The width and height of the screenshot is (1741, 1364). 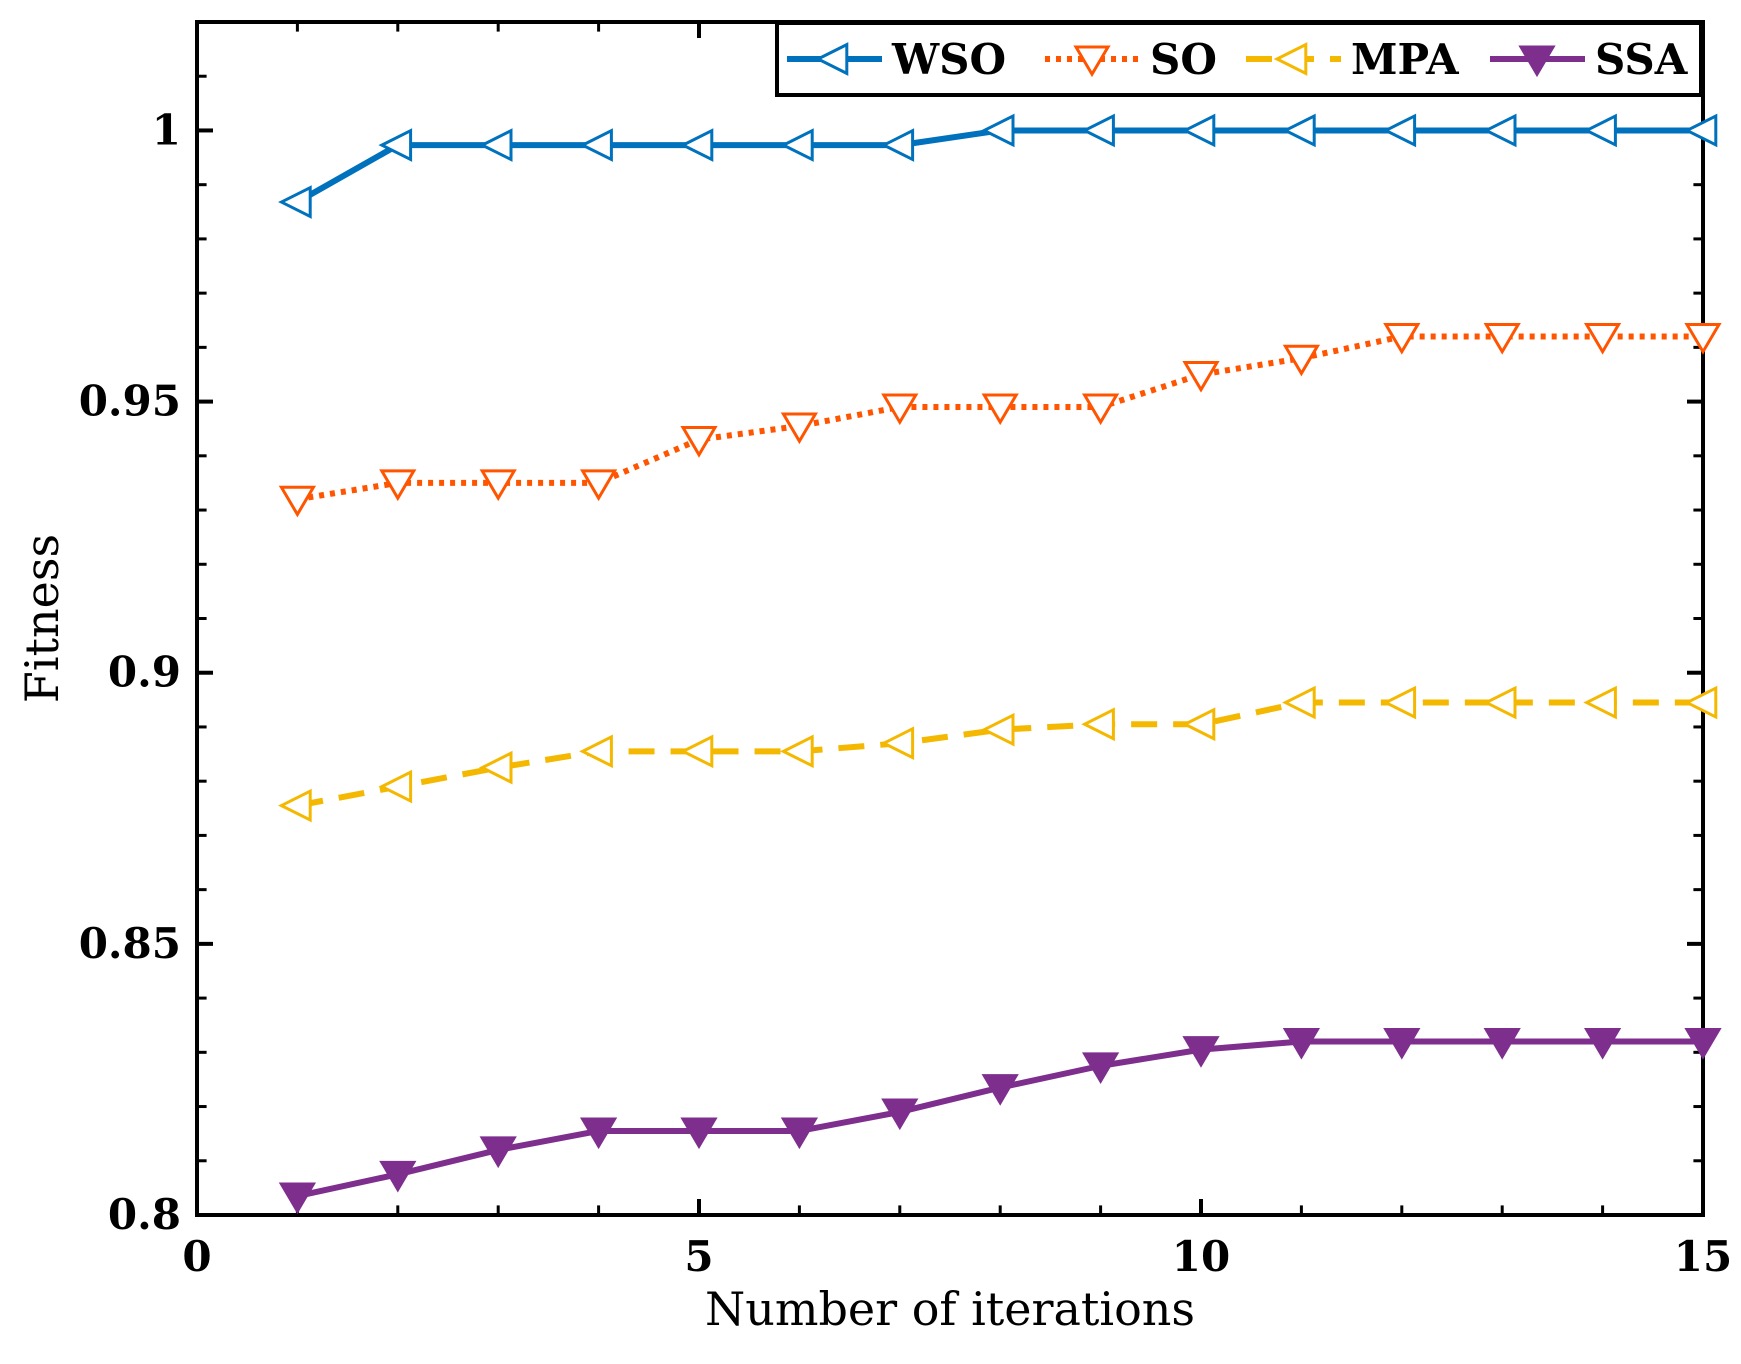 What do you see at coordinates (1642, 59) in the screenshot?
I see `legend-label-ssa: SSA` at bounding box center [1642, 59].